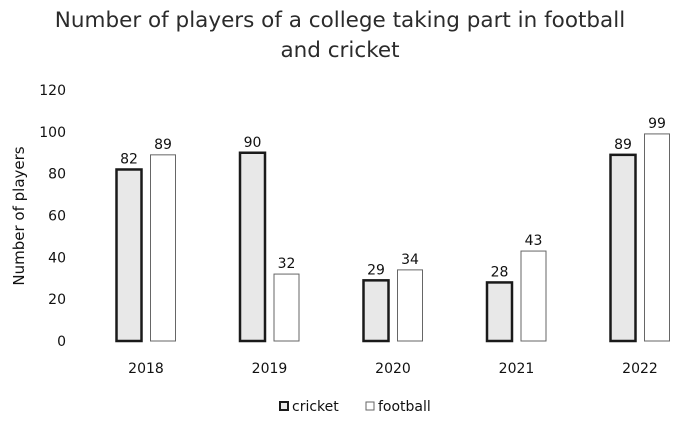  Describe the element at coordinates (57, 175) in the screenshot. I see `y-tick-label: 80` at that location.